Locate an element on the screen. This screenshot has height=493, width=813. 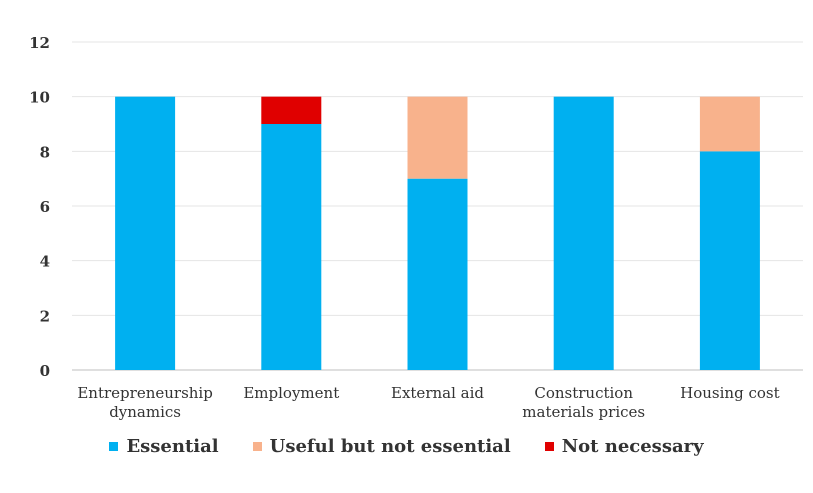
legend-item-useful: Useful but not essential is located at coordinates (381, 446).